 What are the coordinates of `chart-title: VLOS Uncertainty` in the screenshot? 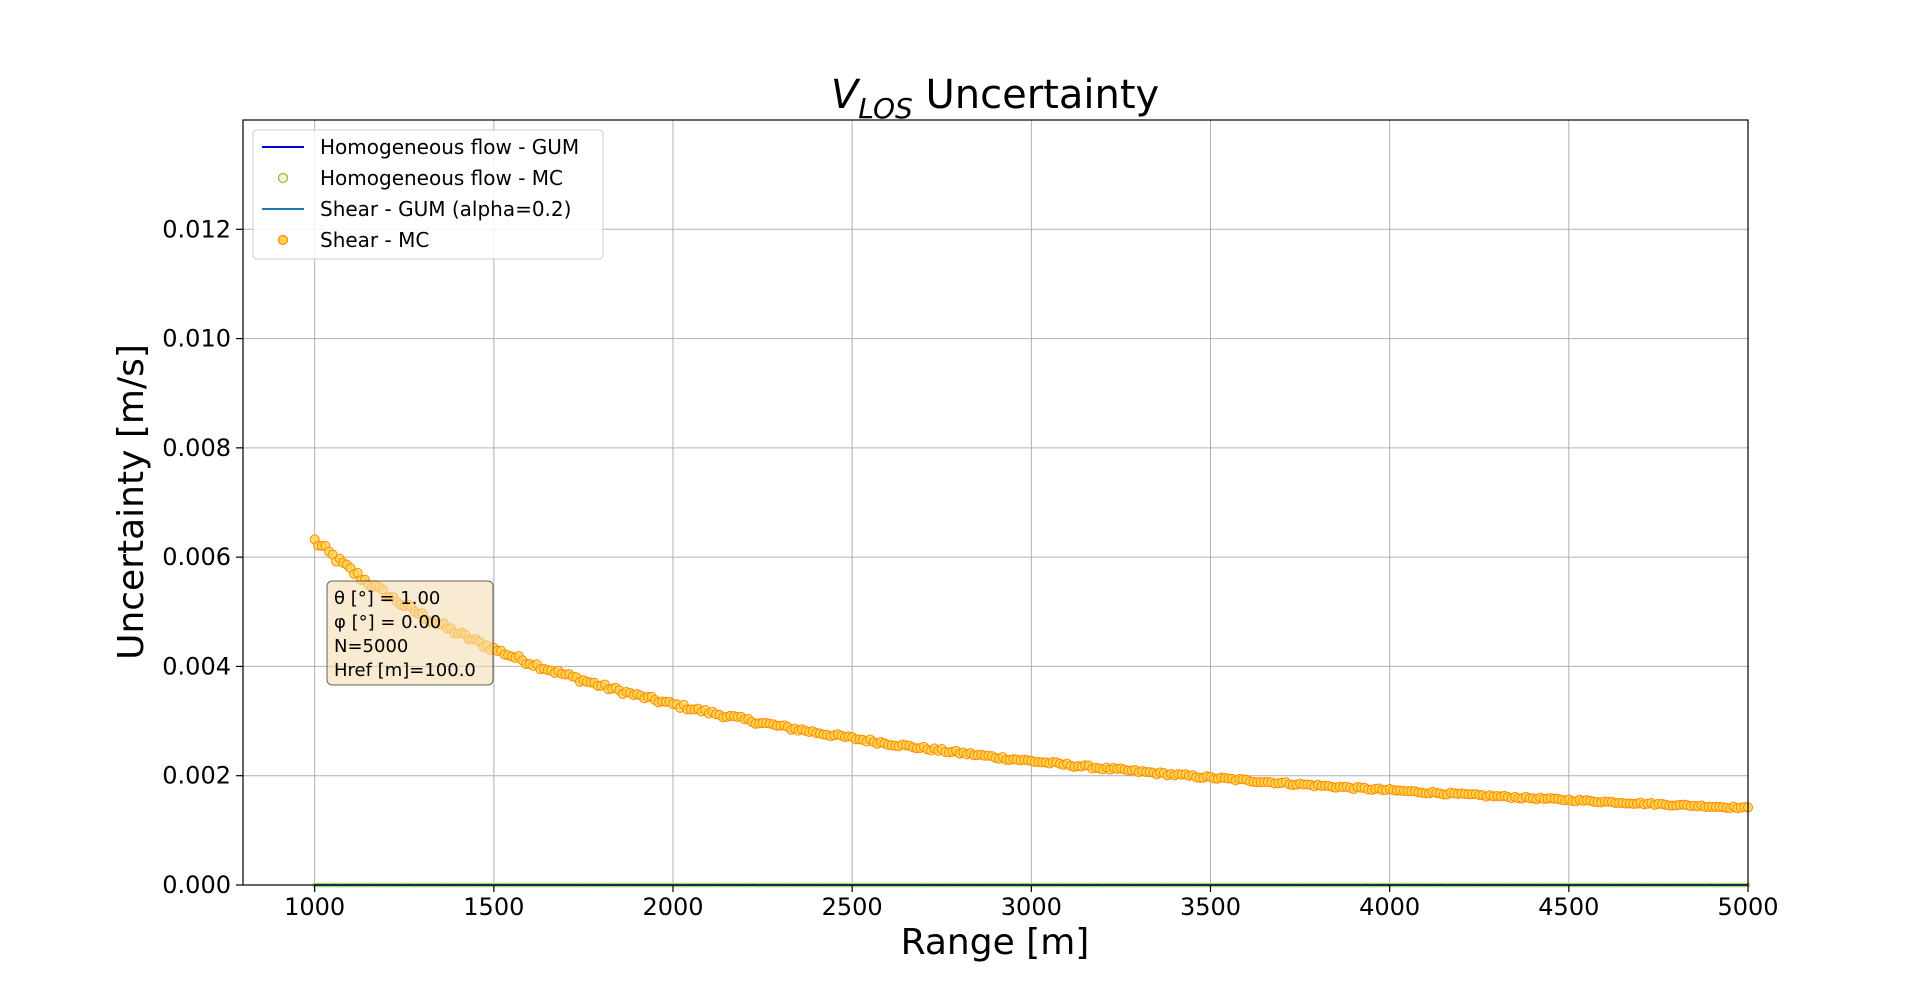 It's located at (995, 98).